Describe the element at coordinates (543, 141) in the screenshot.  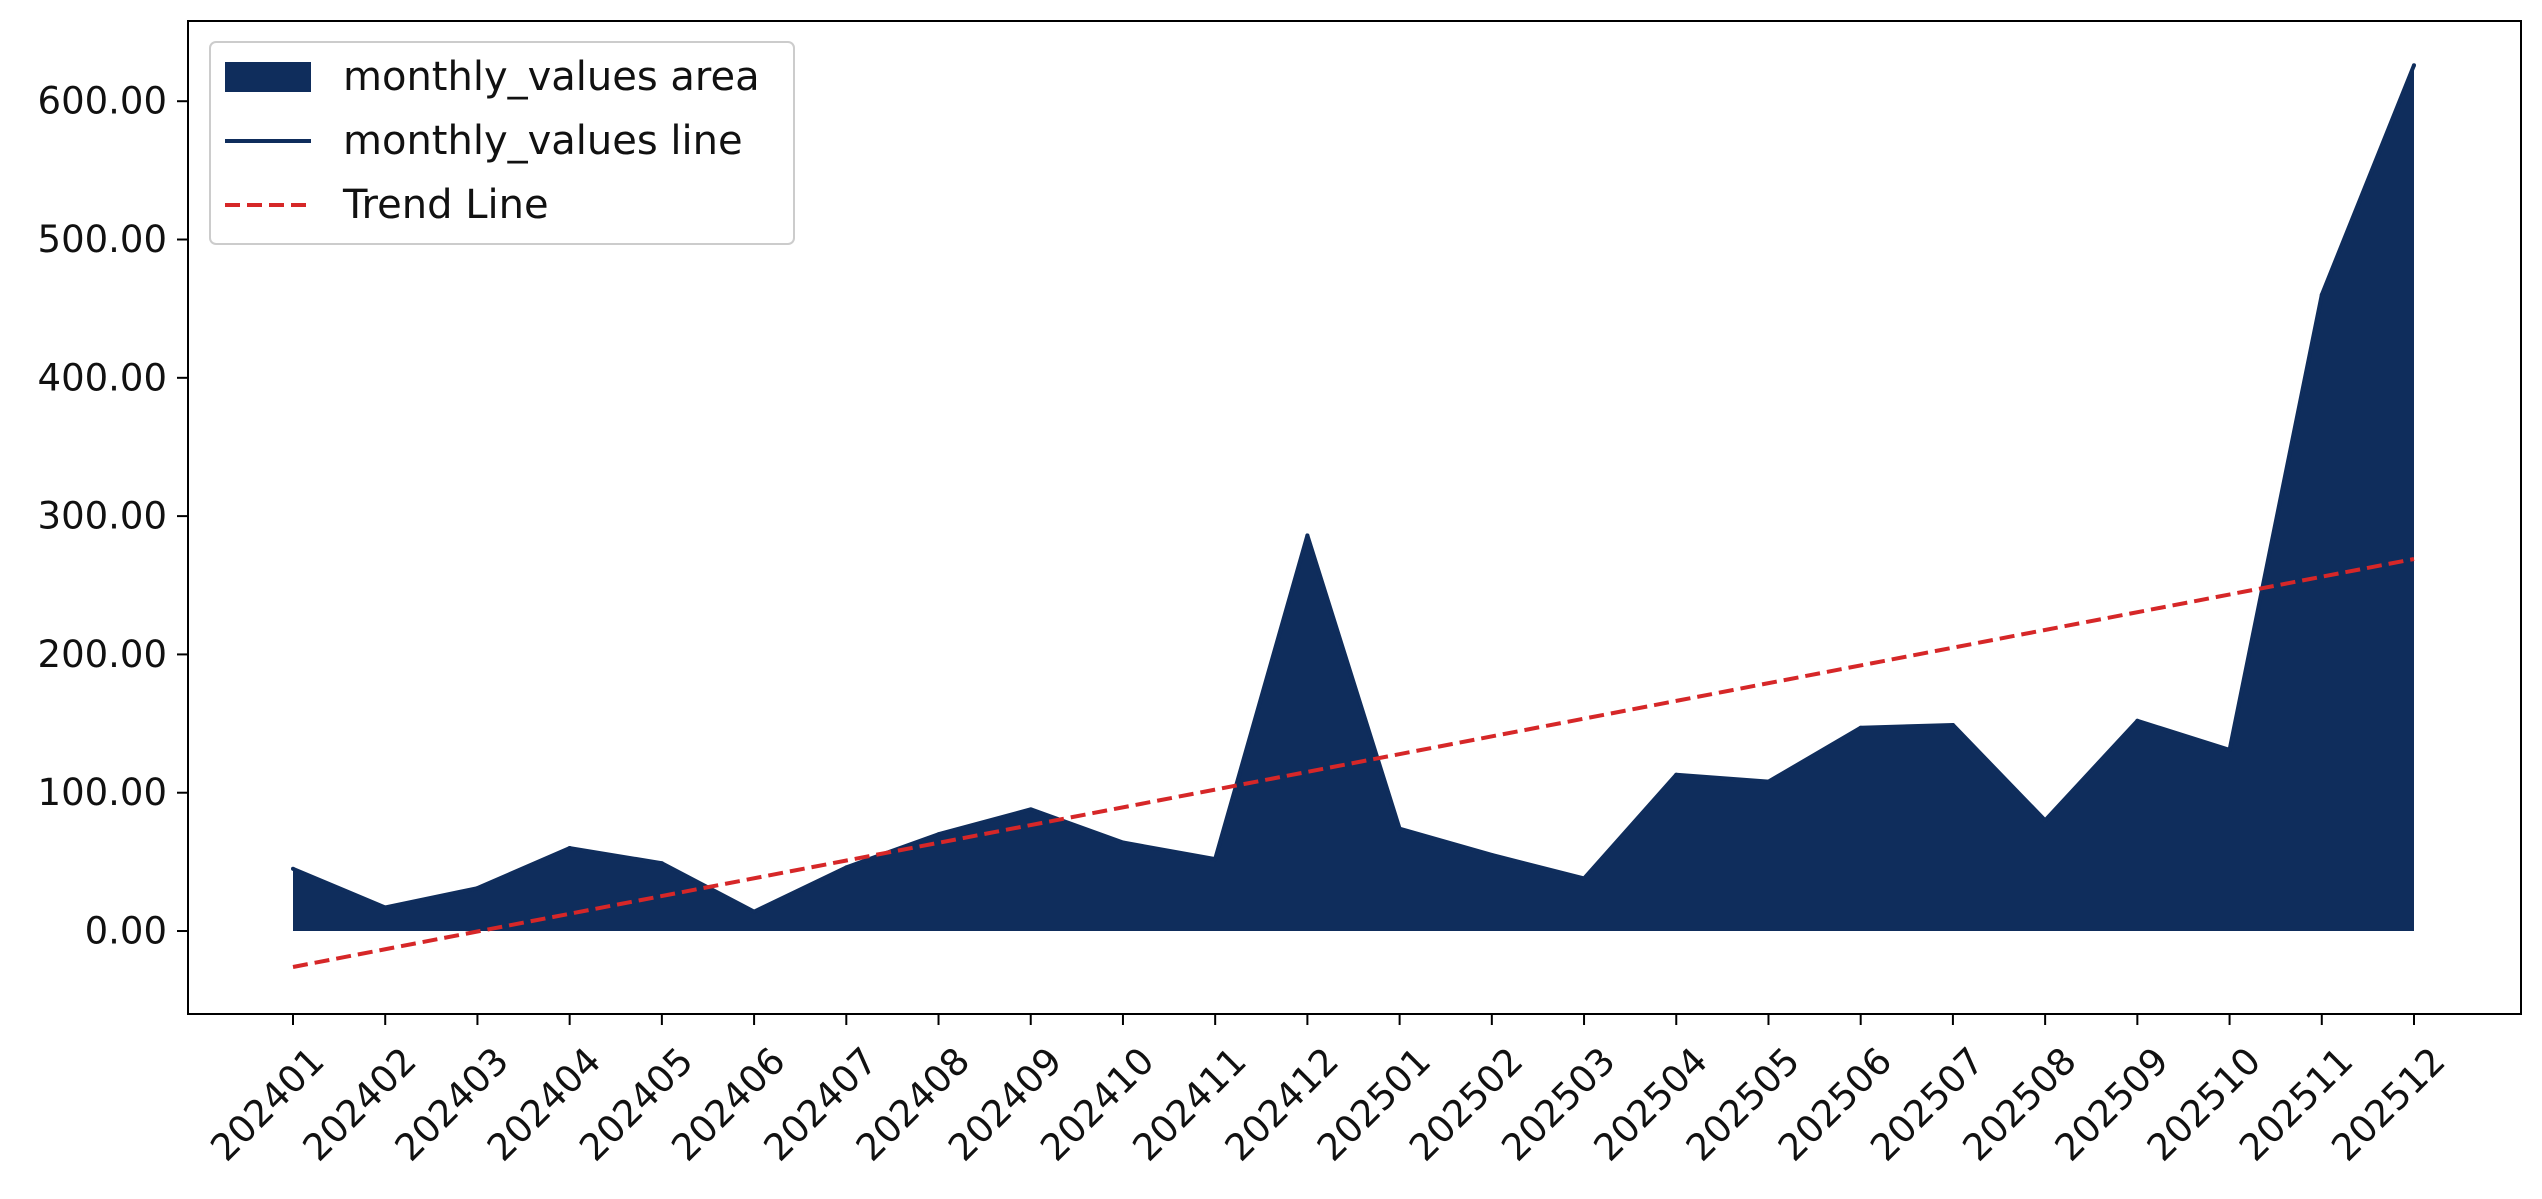
I see `legend-label-line: monthly_values line` at that location.